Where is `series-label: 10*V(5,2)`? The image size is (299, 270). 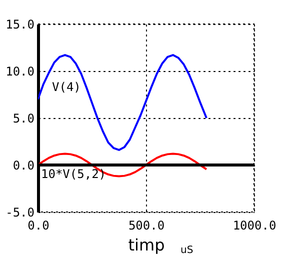 series-label: 10*V(5,2) is located at coordinates (73, 174).